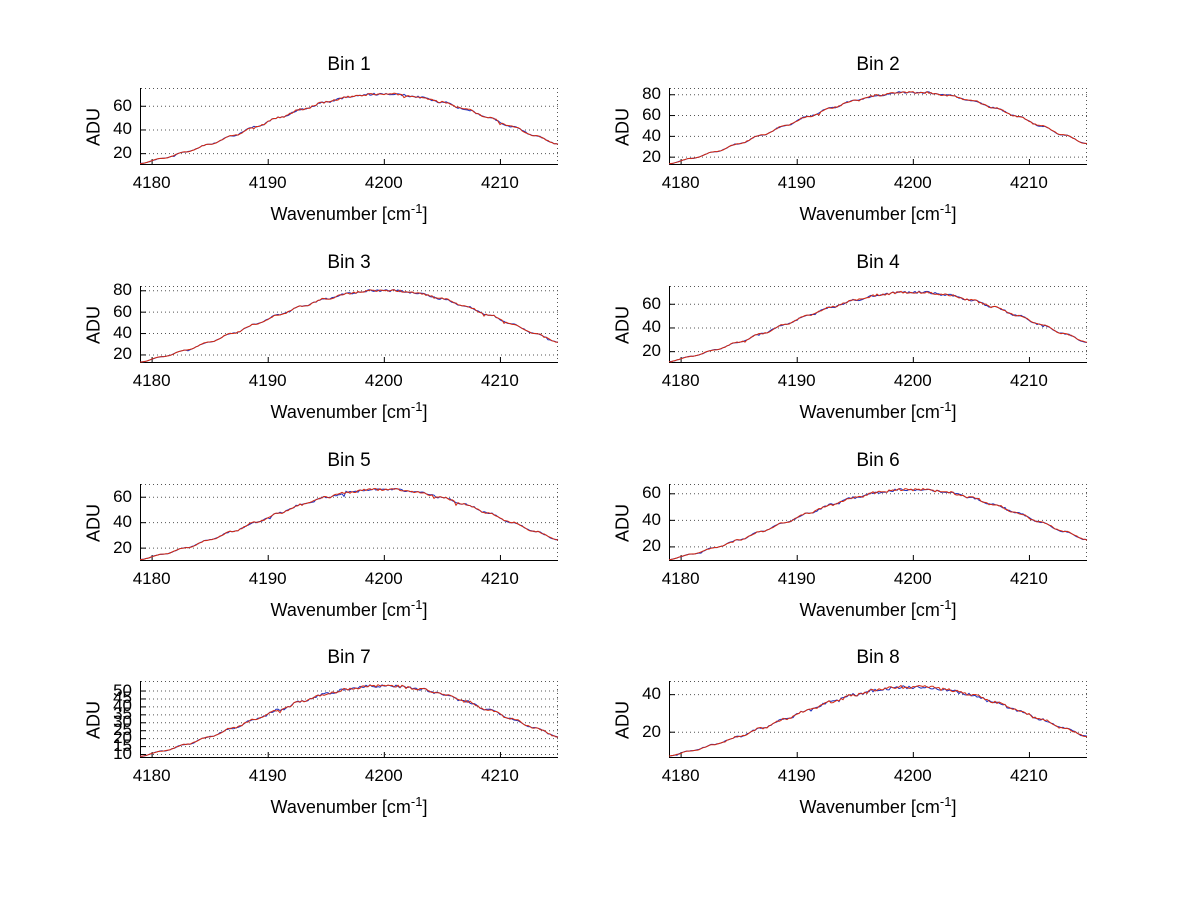  What do you see at coordinates (349, 460) in the screenshot?
I see `chart-title: Bin 5` at bounding box center [349, 460].